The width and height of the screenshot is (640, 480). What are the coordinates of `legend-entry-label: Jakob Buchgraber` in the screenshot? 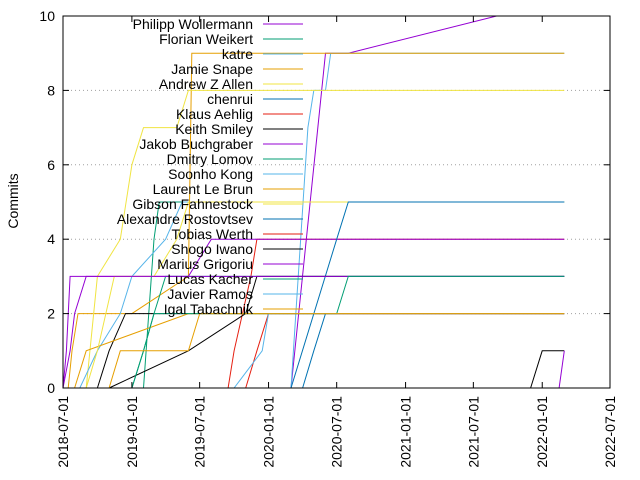 It's located at (196, 144).